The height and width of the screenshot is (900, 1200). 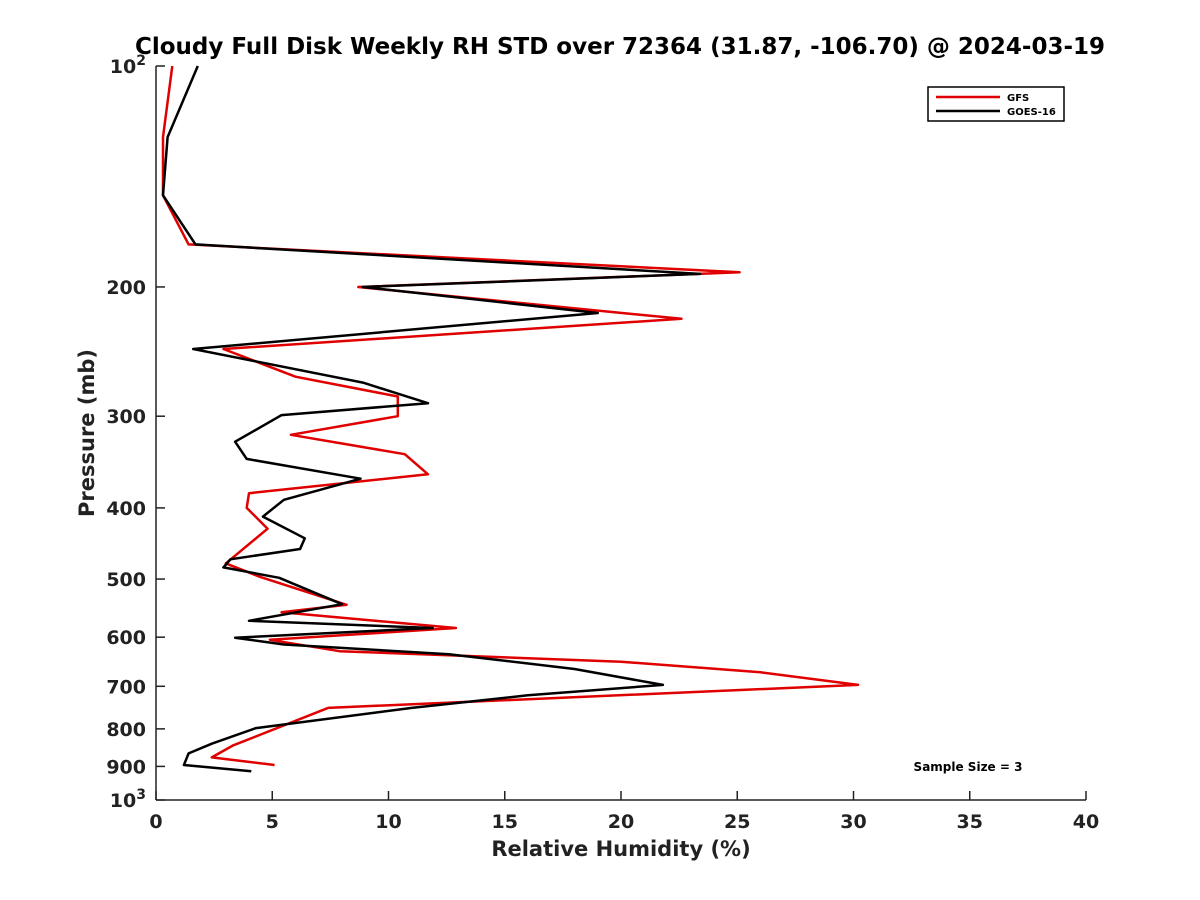 What do you see at coordinates (621, 822) in the screenshot?
I see `x-tick-label: 20` at bounding box center [621, 822].